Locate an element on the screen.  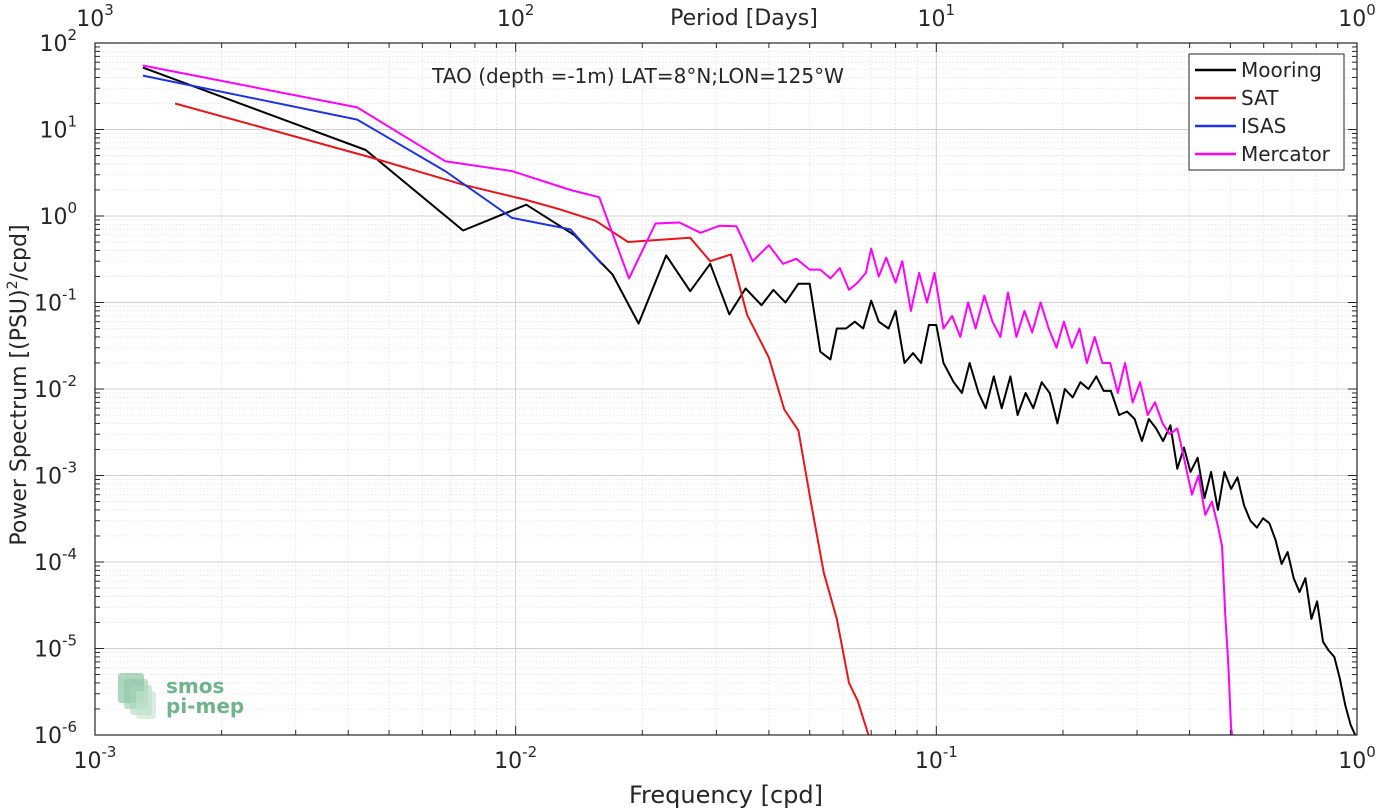
legend-label-sat: SAT is located at coordinates (1260, 98).